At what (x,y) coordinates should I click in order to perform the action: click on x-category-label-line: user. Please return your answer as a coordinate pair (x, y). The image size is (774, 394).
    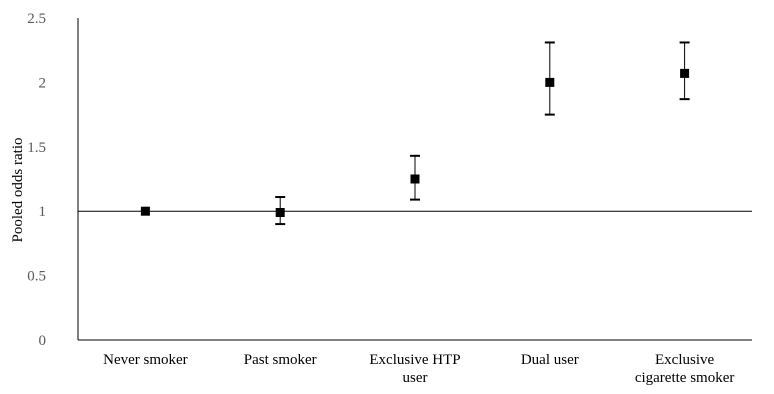
    Looking at the image, I should click on (415, 378).